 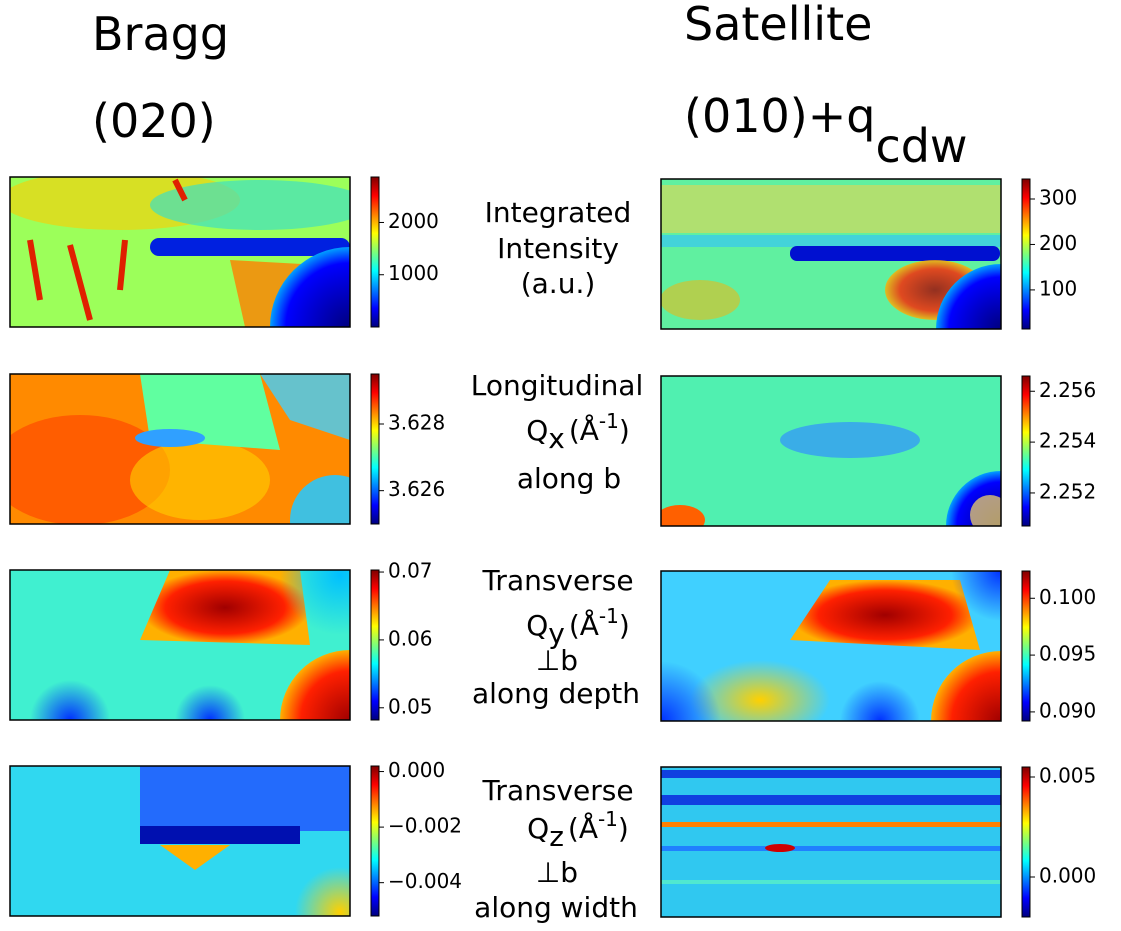 What do you see at coordinates (413, 221) in the screenshot?
I see `colorbar-tick-label: 2000` at bounding box center [413, 221].